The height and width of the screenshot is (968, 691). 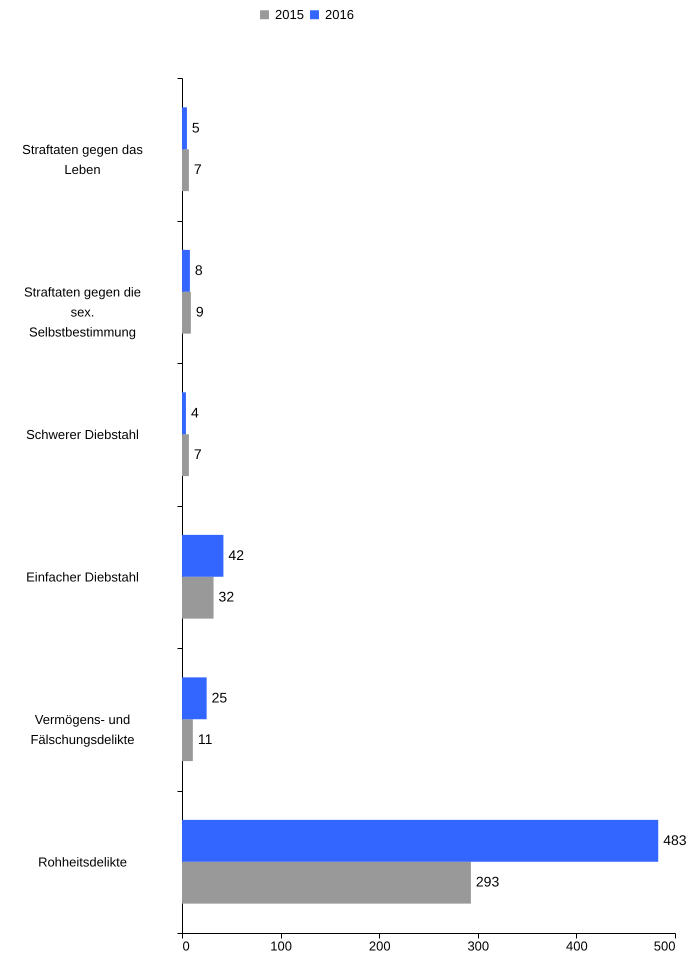 What do you see at coordinates (488, 882) in the screenshot?
I see `data-label: 293` at bounding box center [488, 882].